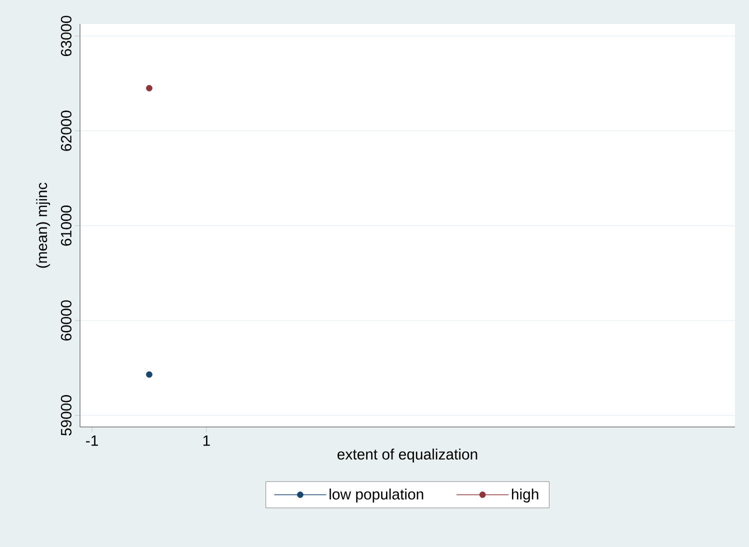 The width and height of the screenshot is (749, 547). I want to click on legend-label: low population, so click(377, 495).